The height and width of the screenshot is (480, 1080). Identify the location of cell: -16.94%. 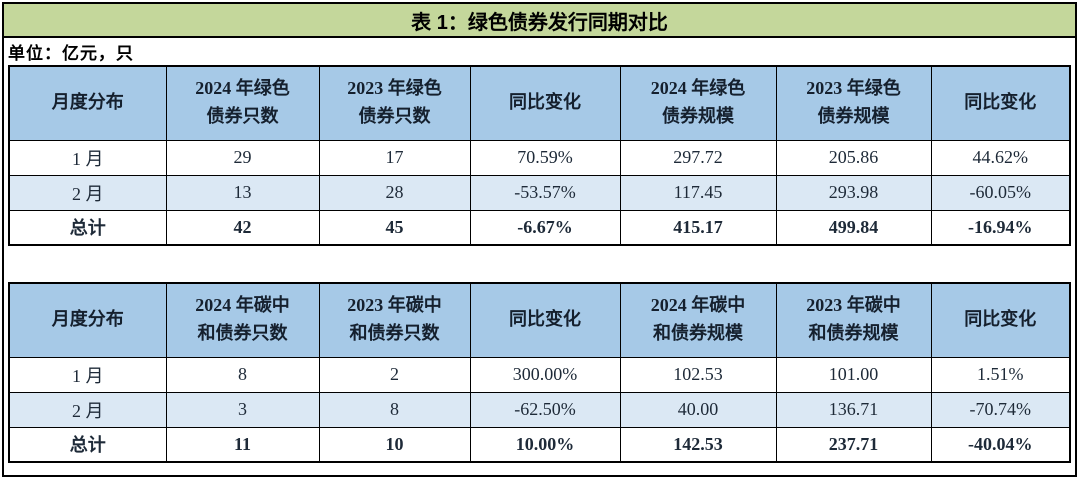
(1000, 227).